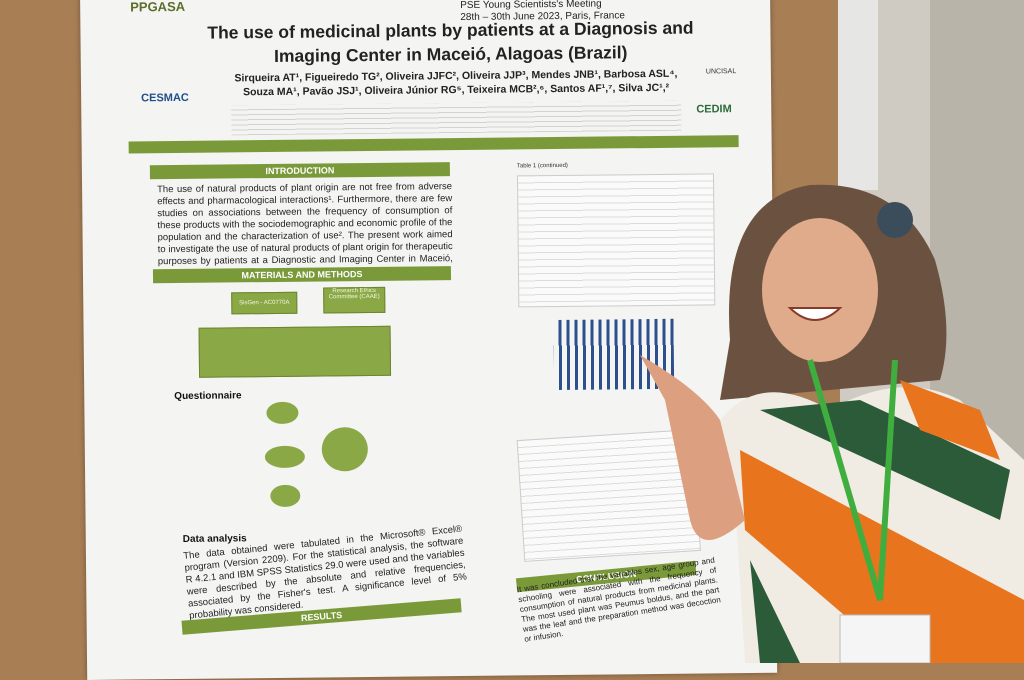 The width and height of the screenshot is (1024, 680). What do you see at coordinates (820, 290) in the screenshot?
I see `face` at bounding box center [820, 290].